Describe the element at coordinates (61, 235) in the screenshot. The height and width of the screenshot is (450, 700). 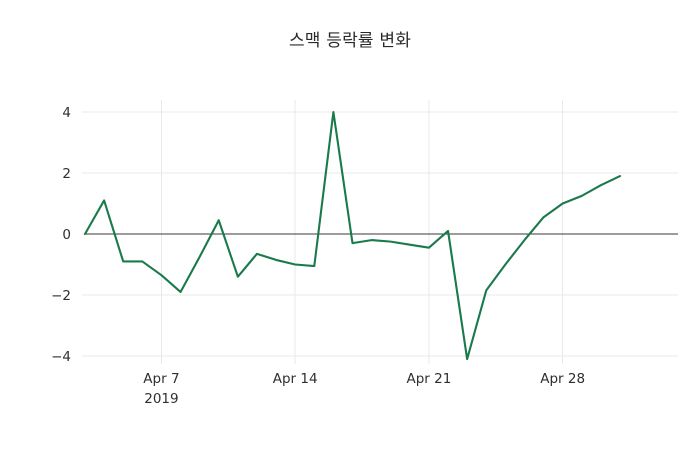
I see `y-axis-tick-labels: 4 2 0 −2 −4` at that location.